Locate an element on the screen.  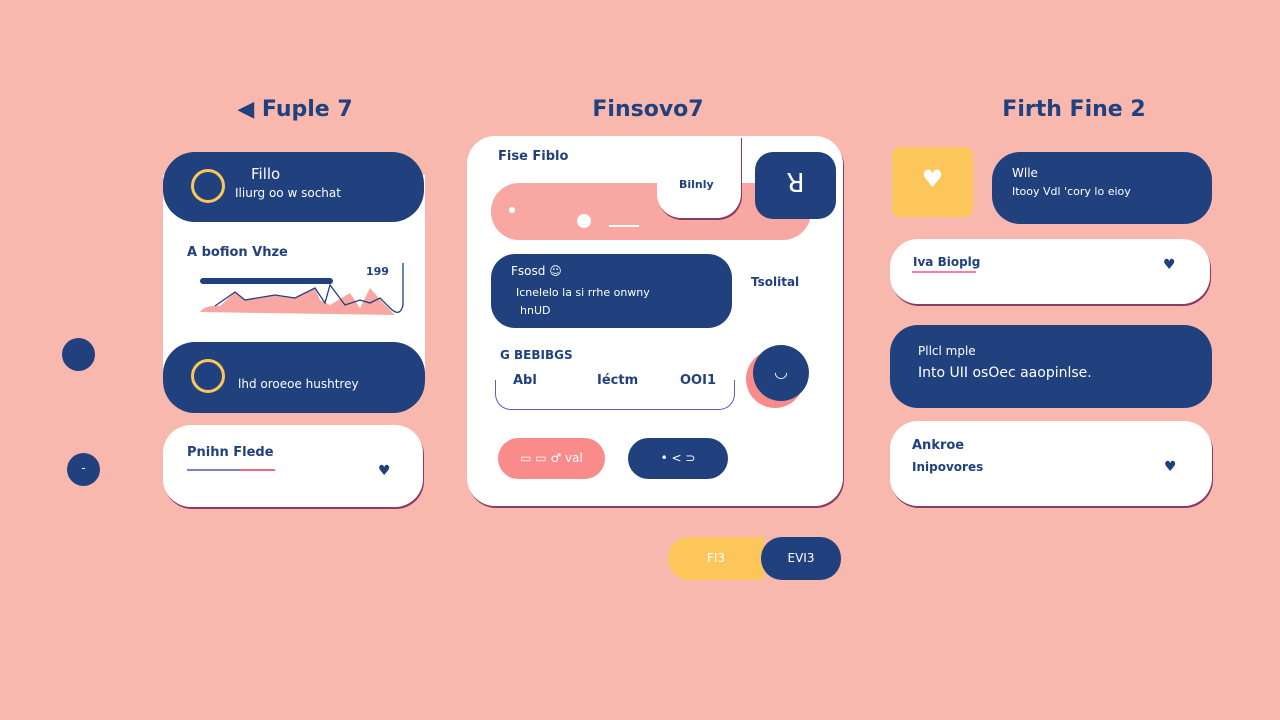
left-pill-2: lhd oroeoe hushtrey is located at coordinates (294, 377).